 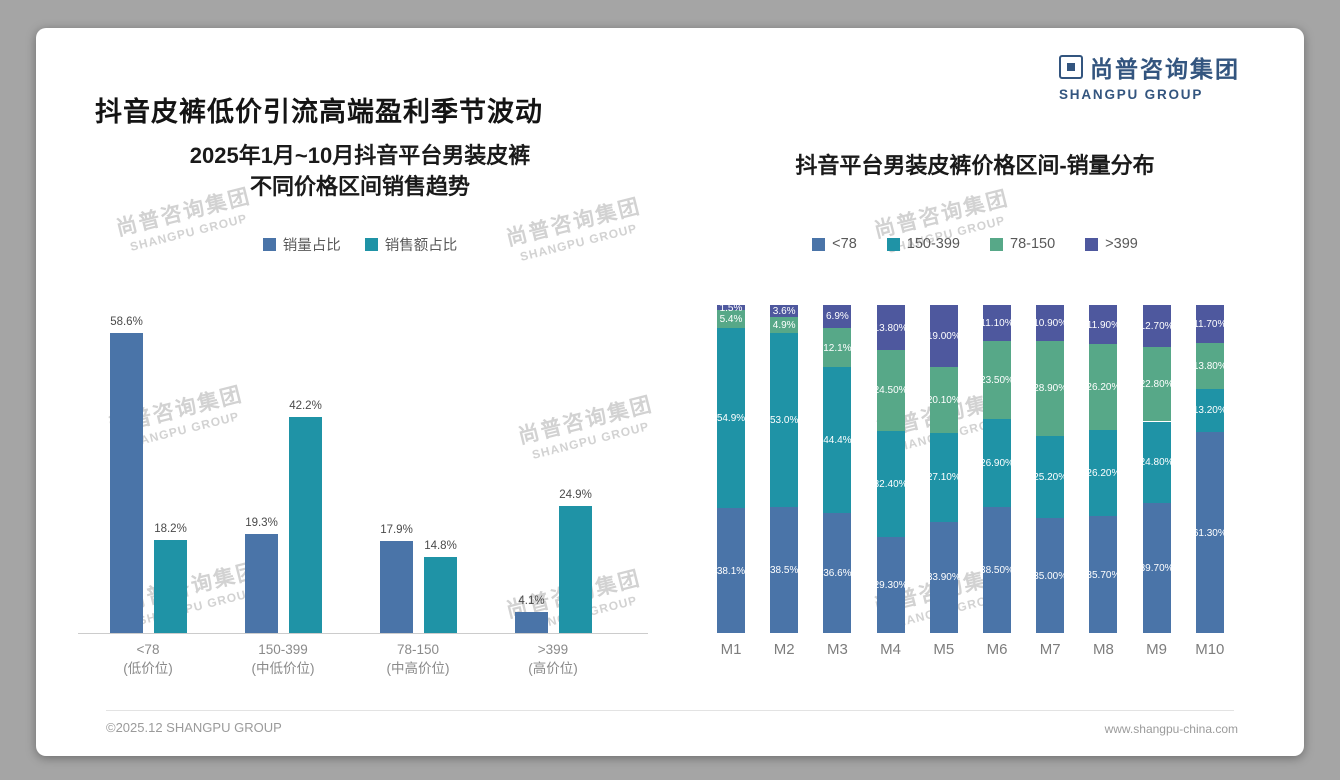 What do you see at coordinates (1050, 649) in the screenshot?
I see `x-axis-label: M7` at bounding box center [1050, 649].